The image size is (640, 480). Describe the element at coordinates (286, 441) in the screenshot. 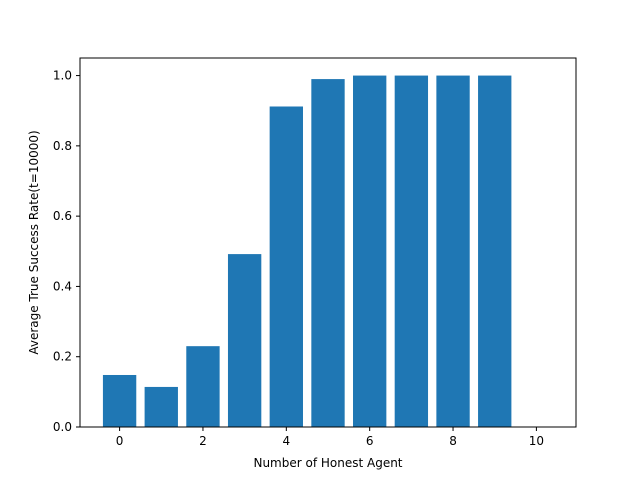

I see `x-tick-label: 4` at that location.